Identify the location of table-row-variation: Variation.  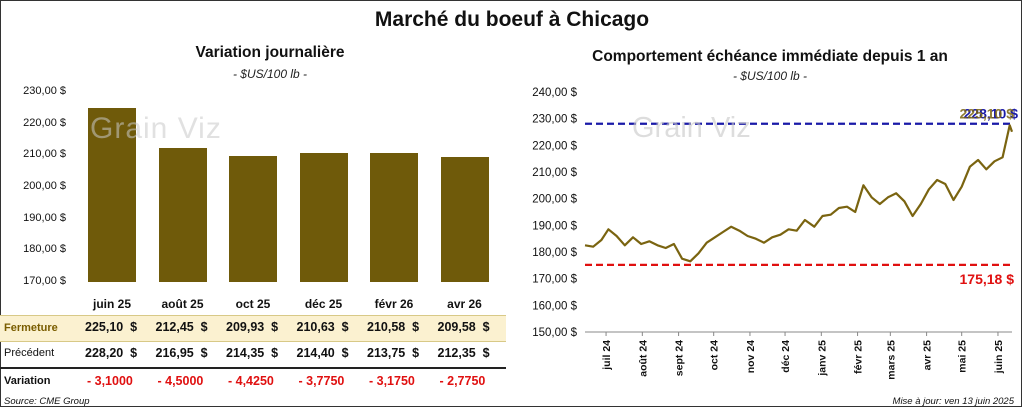
(253, 381).